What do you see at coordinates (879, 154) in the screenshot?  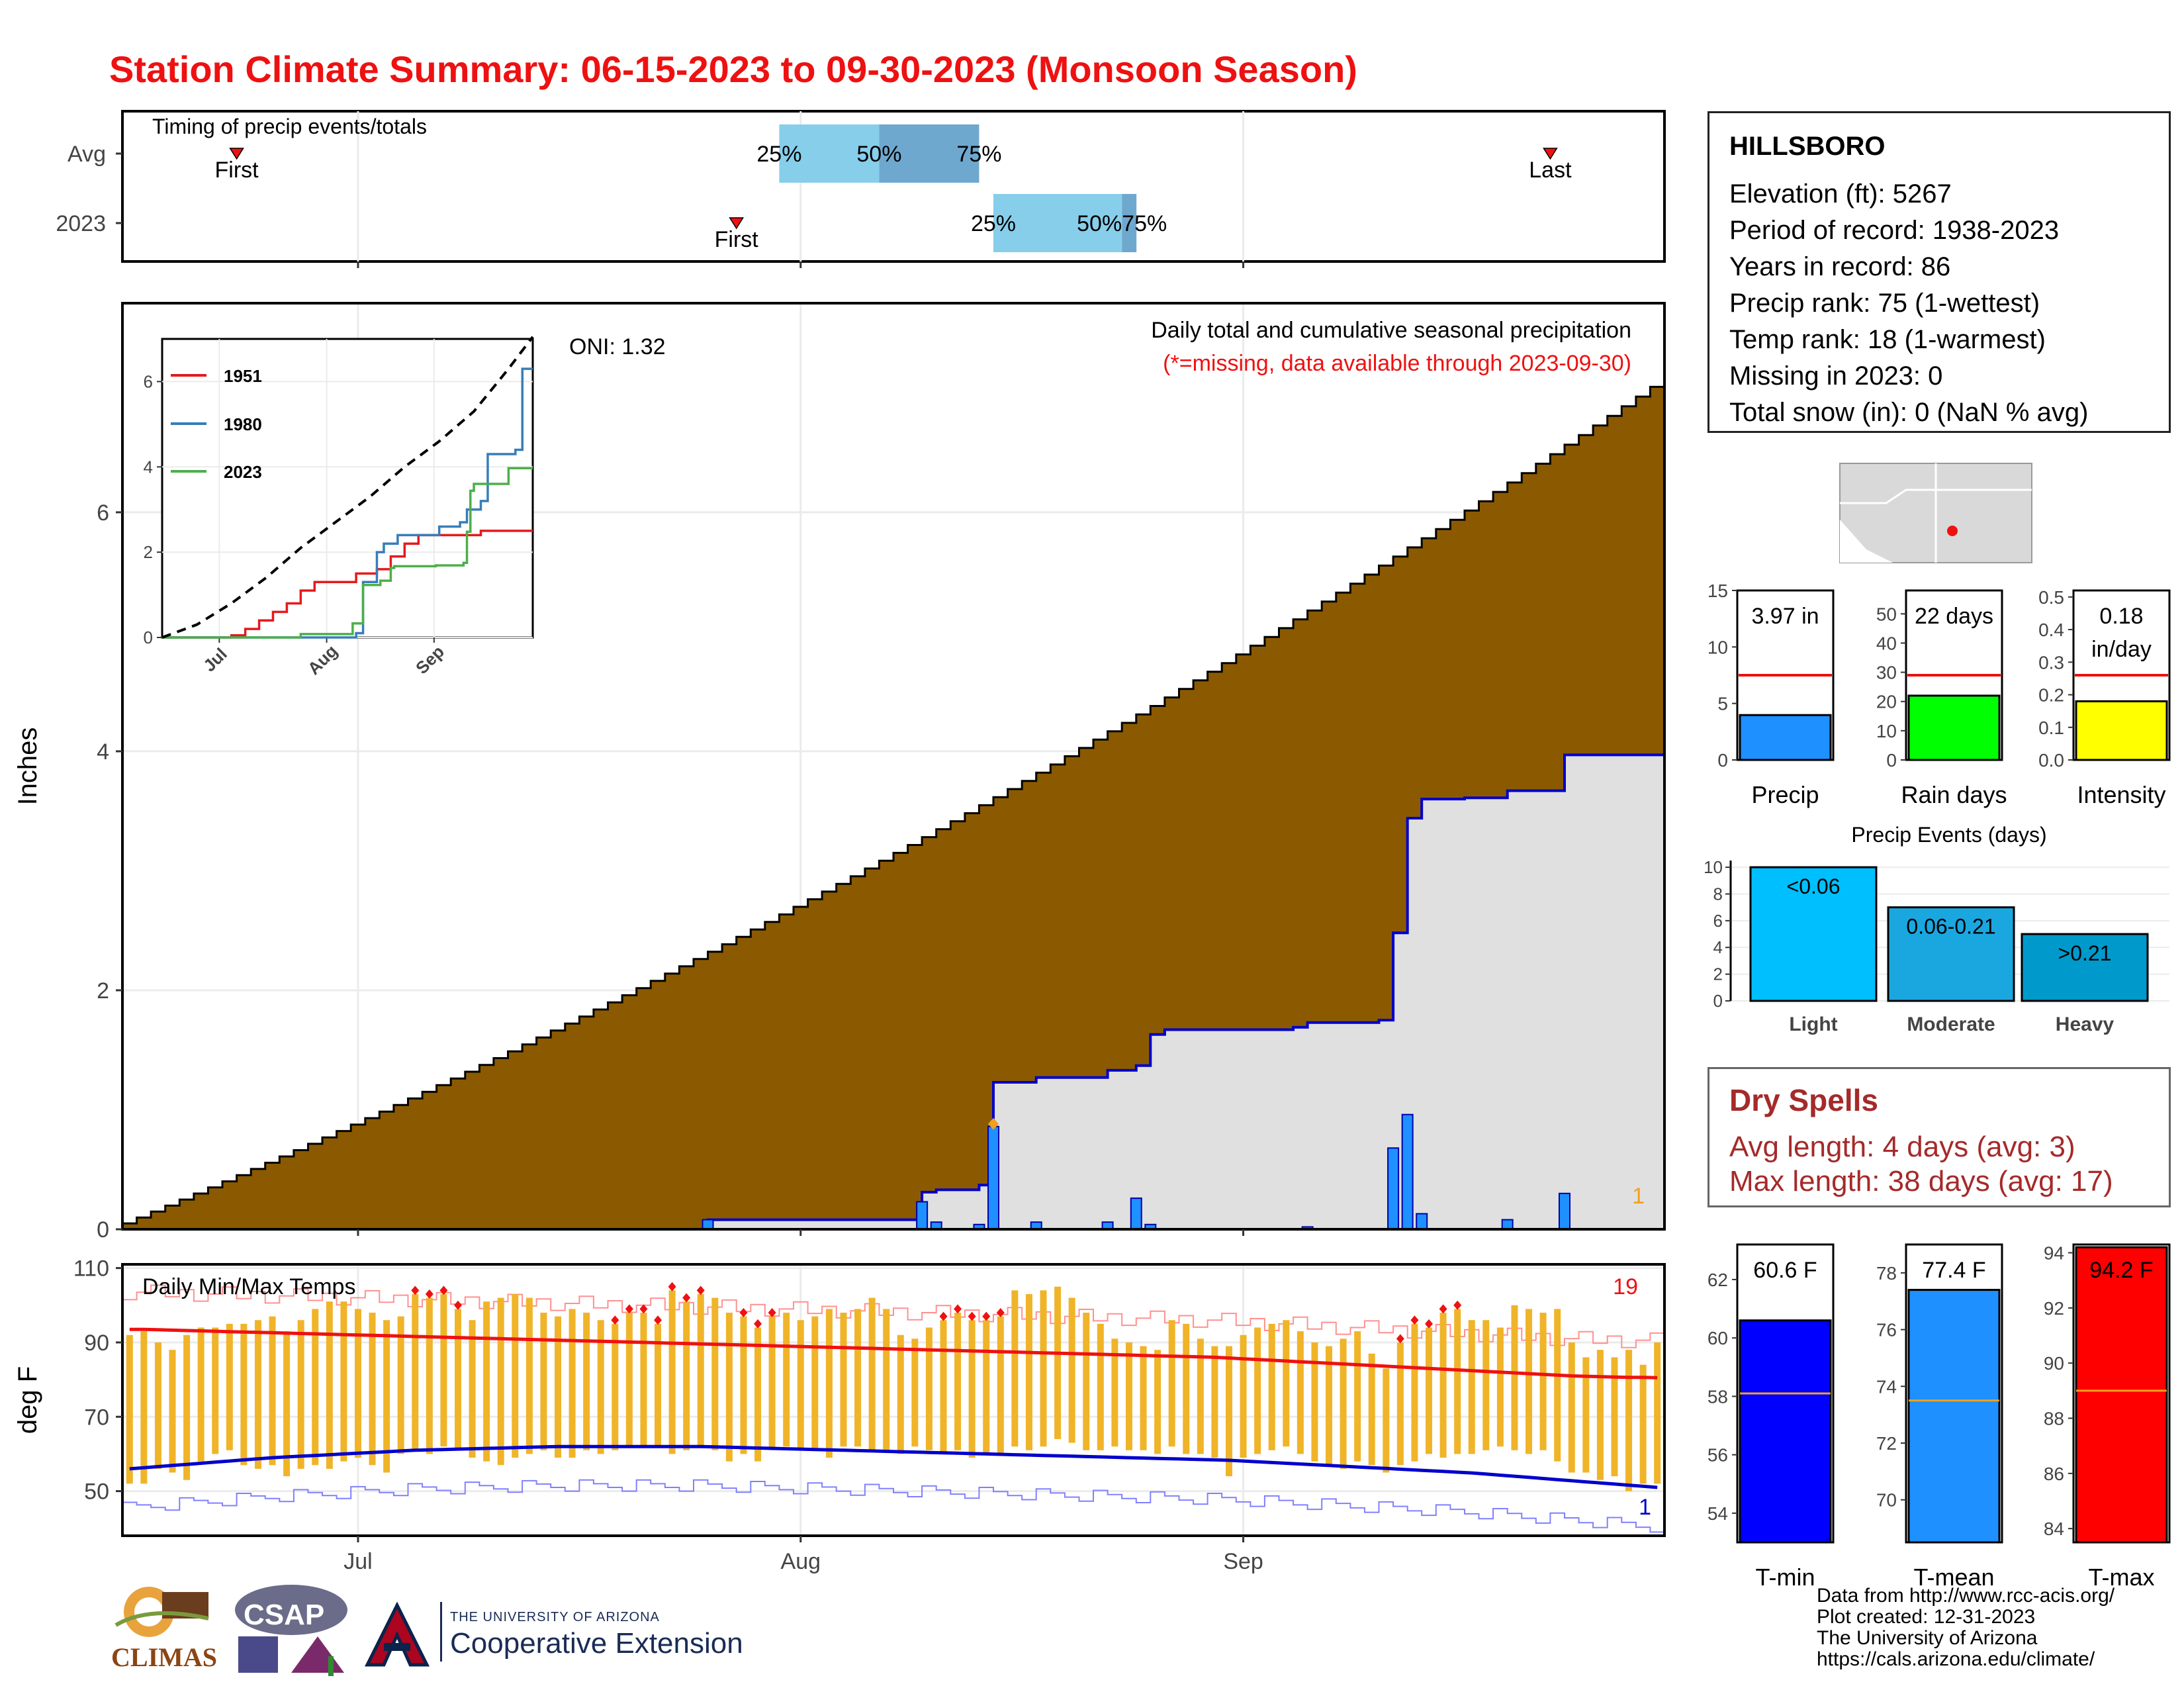 I see `timing-p50-label: 50%` at bounding box center [879, 154].